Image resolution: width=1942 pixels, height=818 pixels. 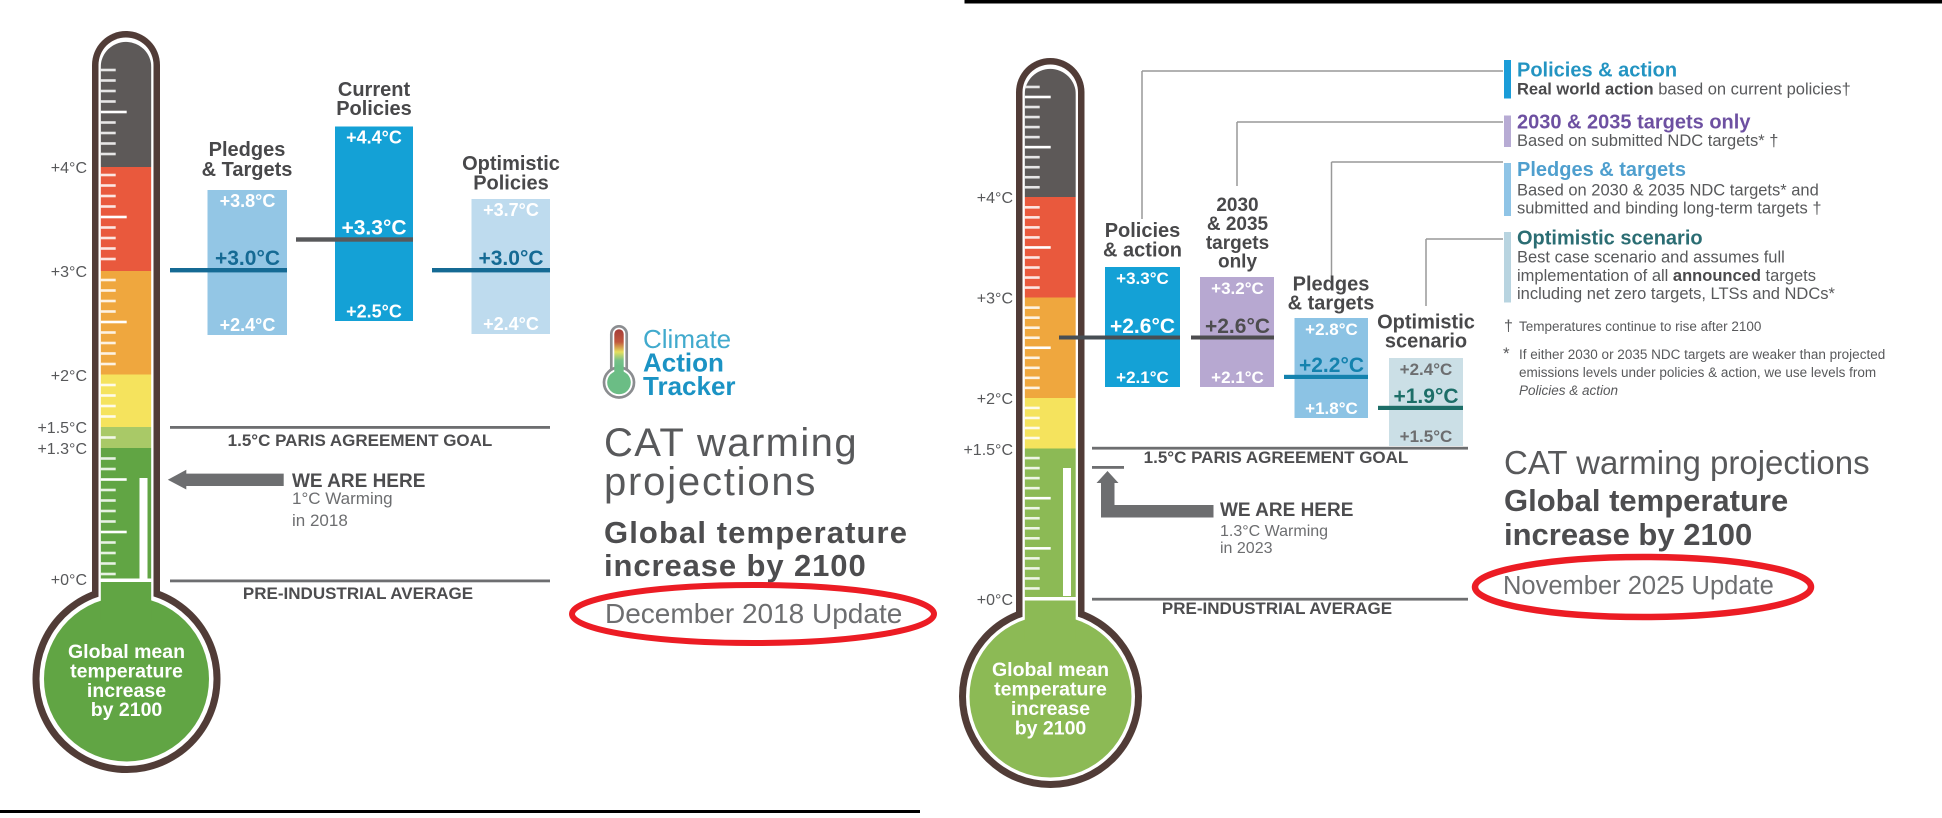 What do you see at coordinates (1238, 224) in the screenshot?
I see `svg-text: & 2035` at bounding box center [1238, 224].